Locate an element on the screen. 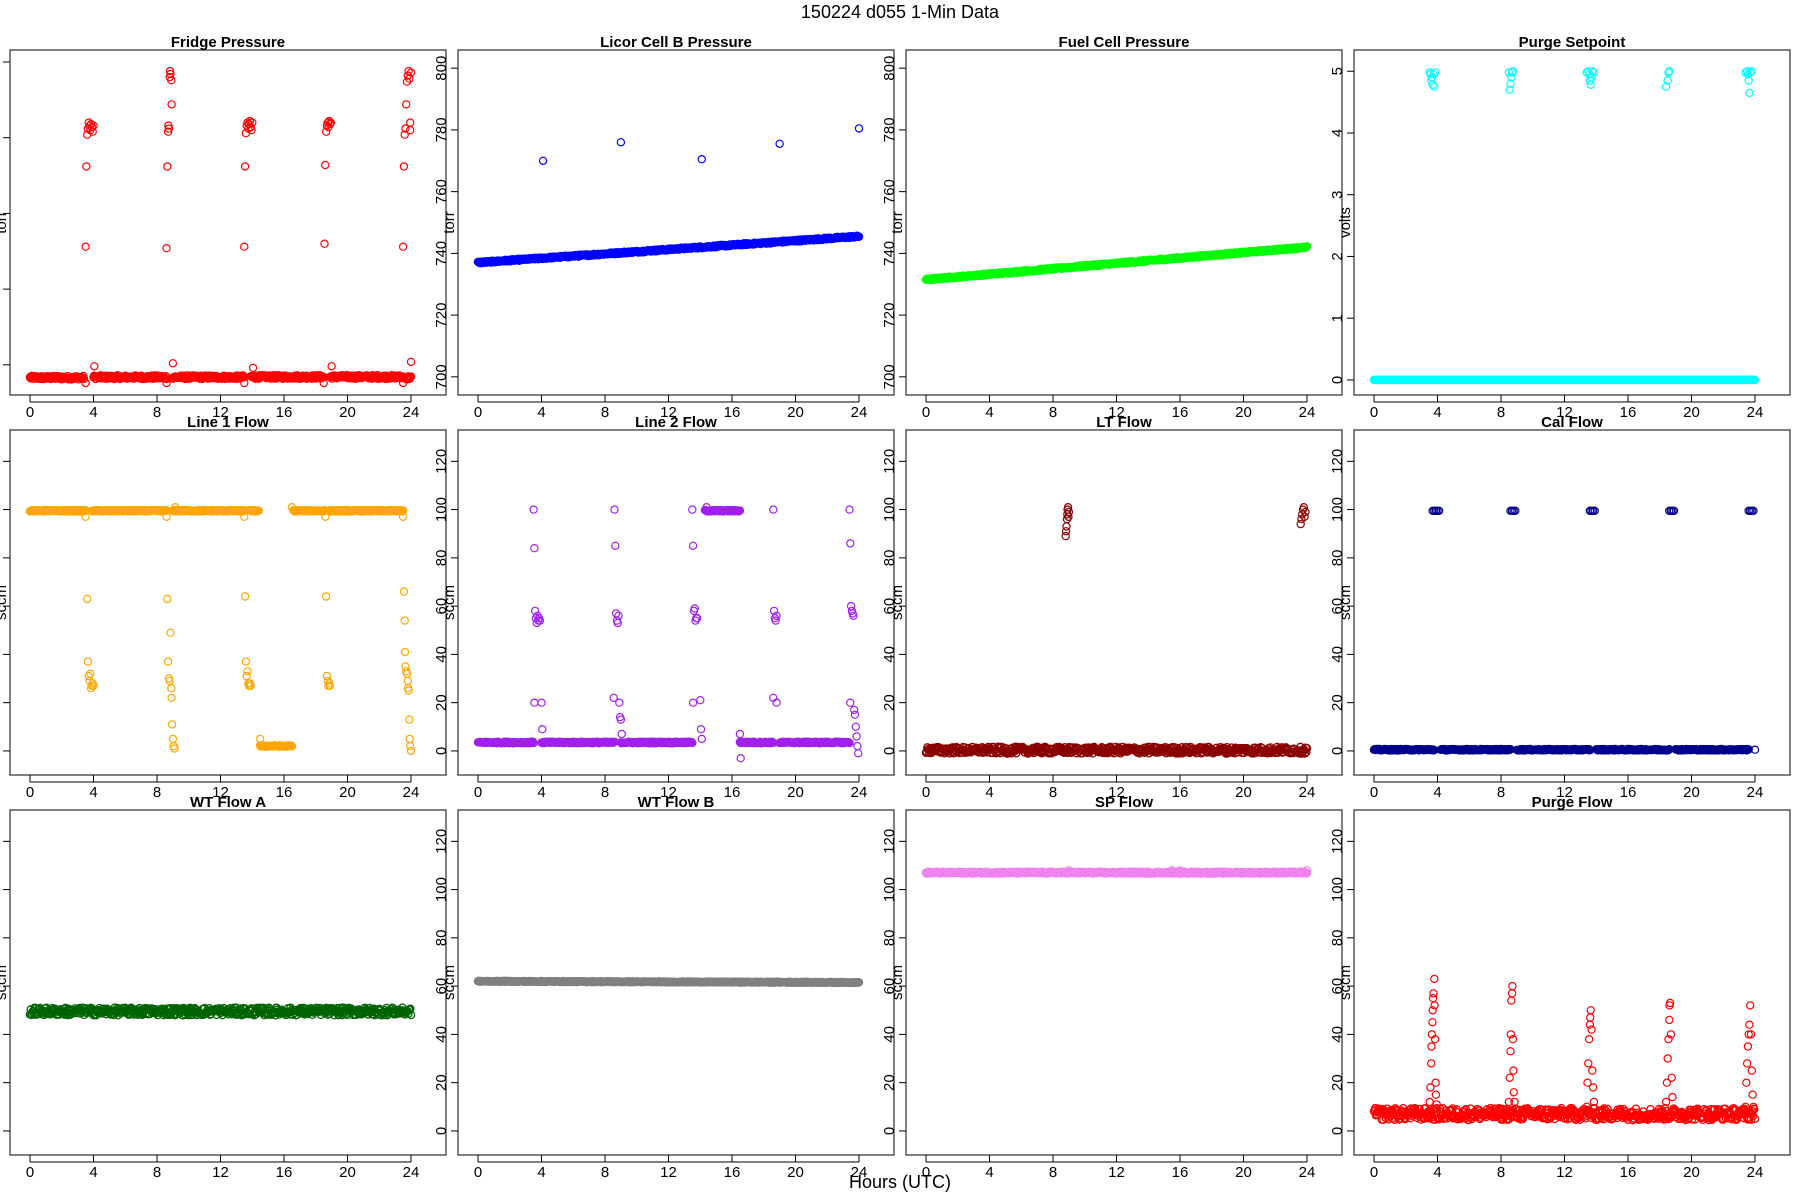  y-tick-label: 60 is located at coordinates (889, 606).